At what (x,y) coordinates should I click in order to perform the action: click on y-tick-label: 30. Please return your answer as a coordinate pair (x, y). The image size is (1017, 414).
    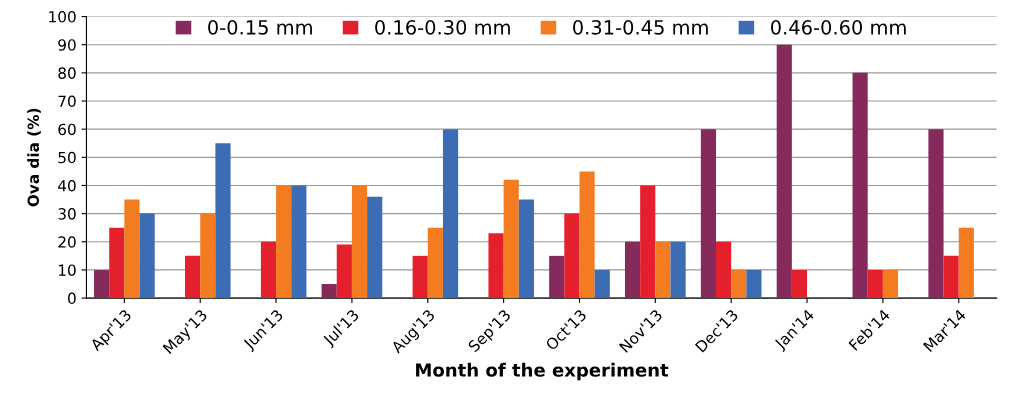
    Looking at the image, I should click on (67, 214).